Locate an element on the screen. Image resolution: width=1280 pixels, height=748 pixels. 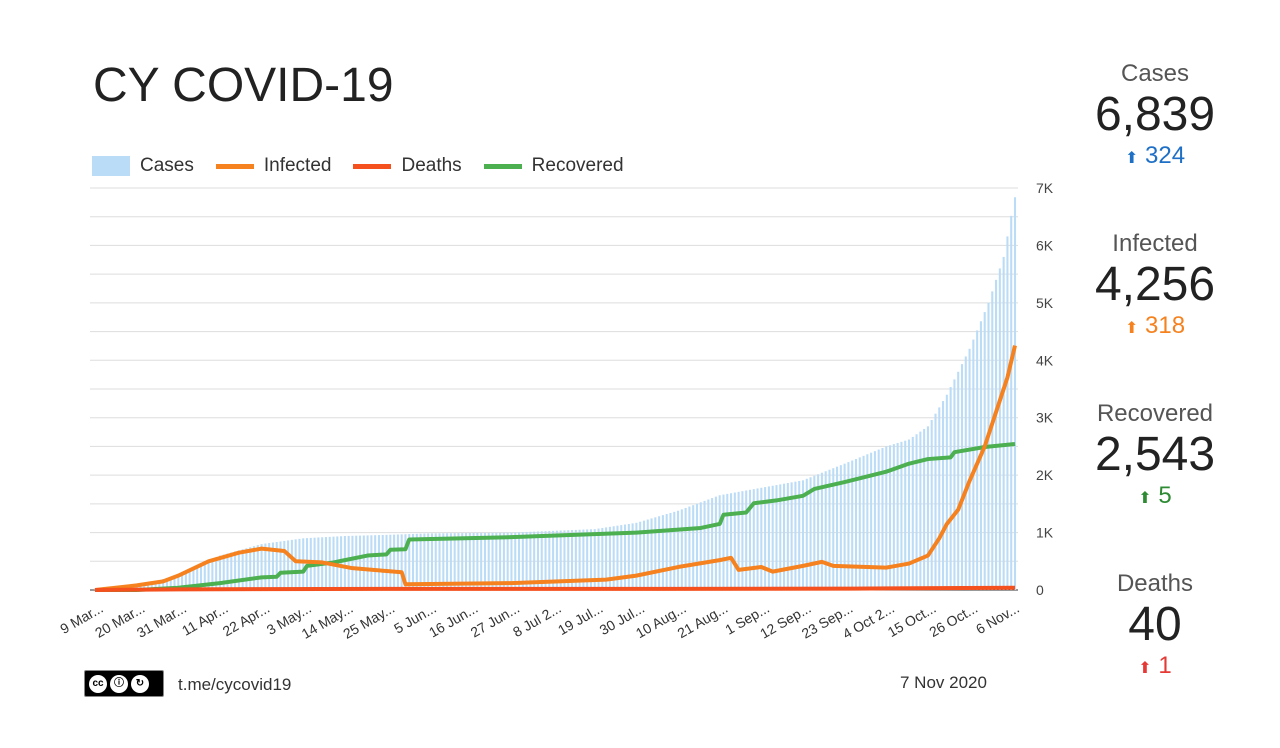
stat-change: 1 is located at coordinates (1165, 665).